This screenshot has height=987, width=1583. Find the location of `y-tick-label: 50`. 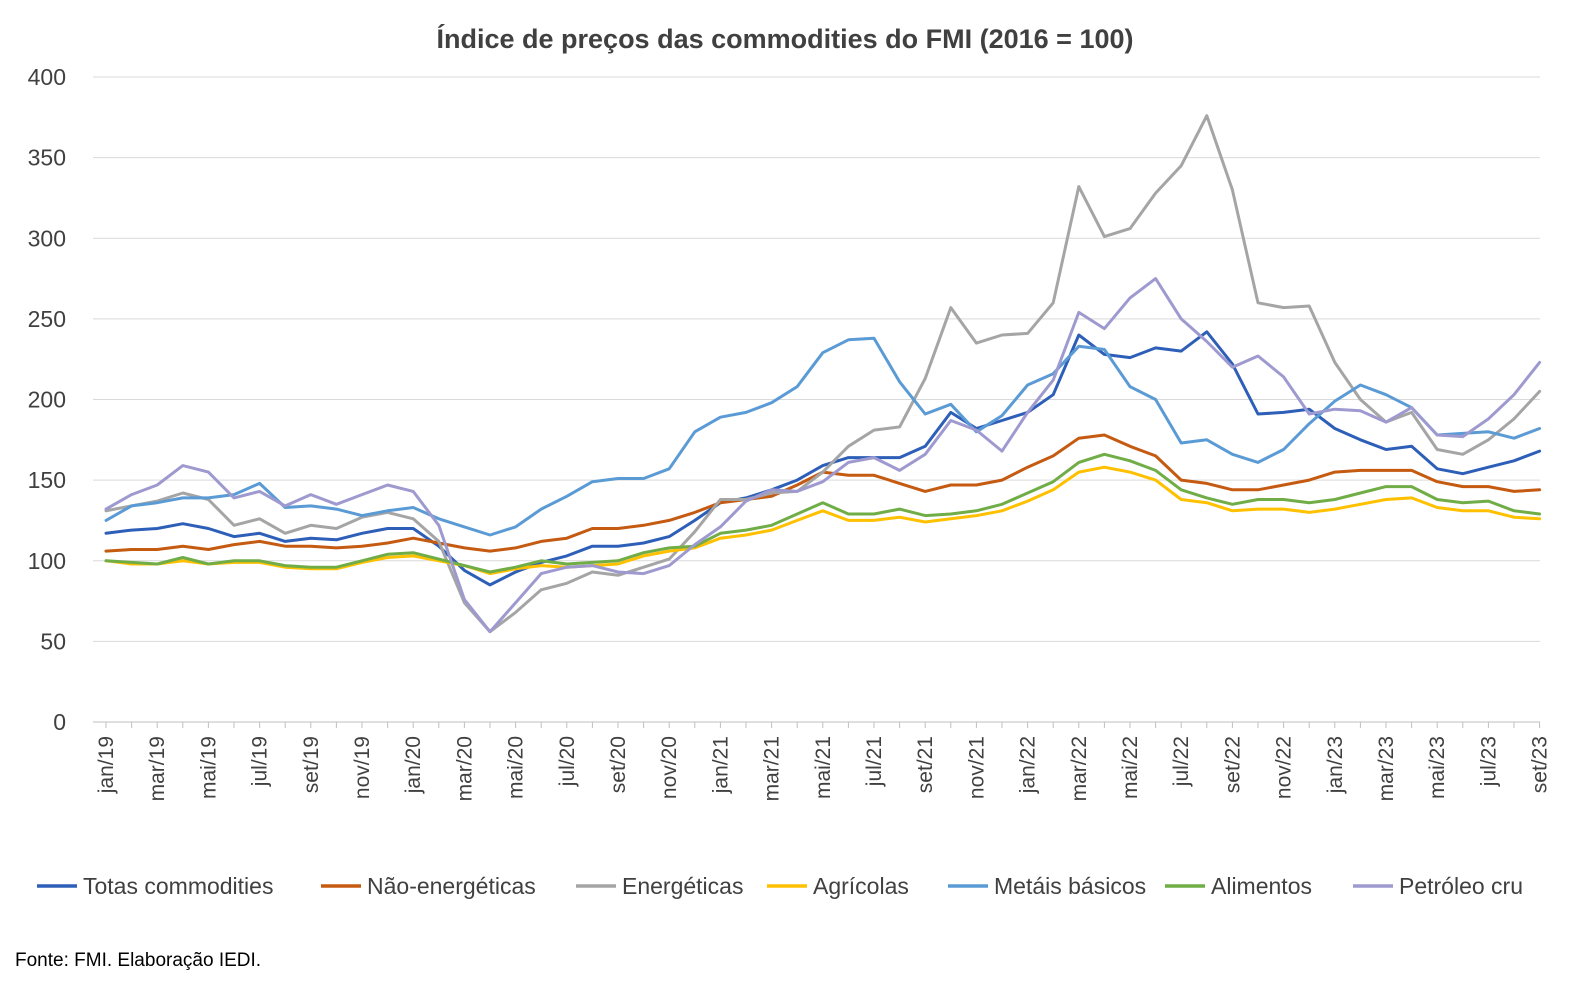

y-tick-label: 50 is located at coordinates (53, 641).